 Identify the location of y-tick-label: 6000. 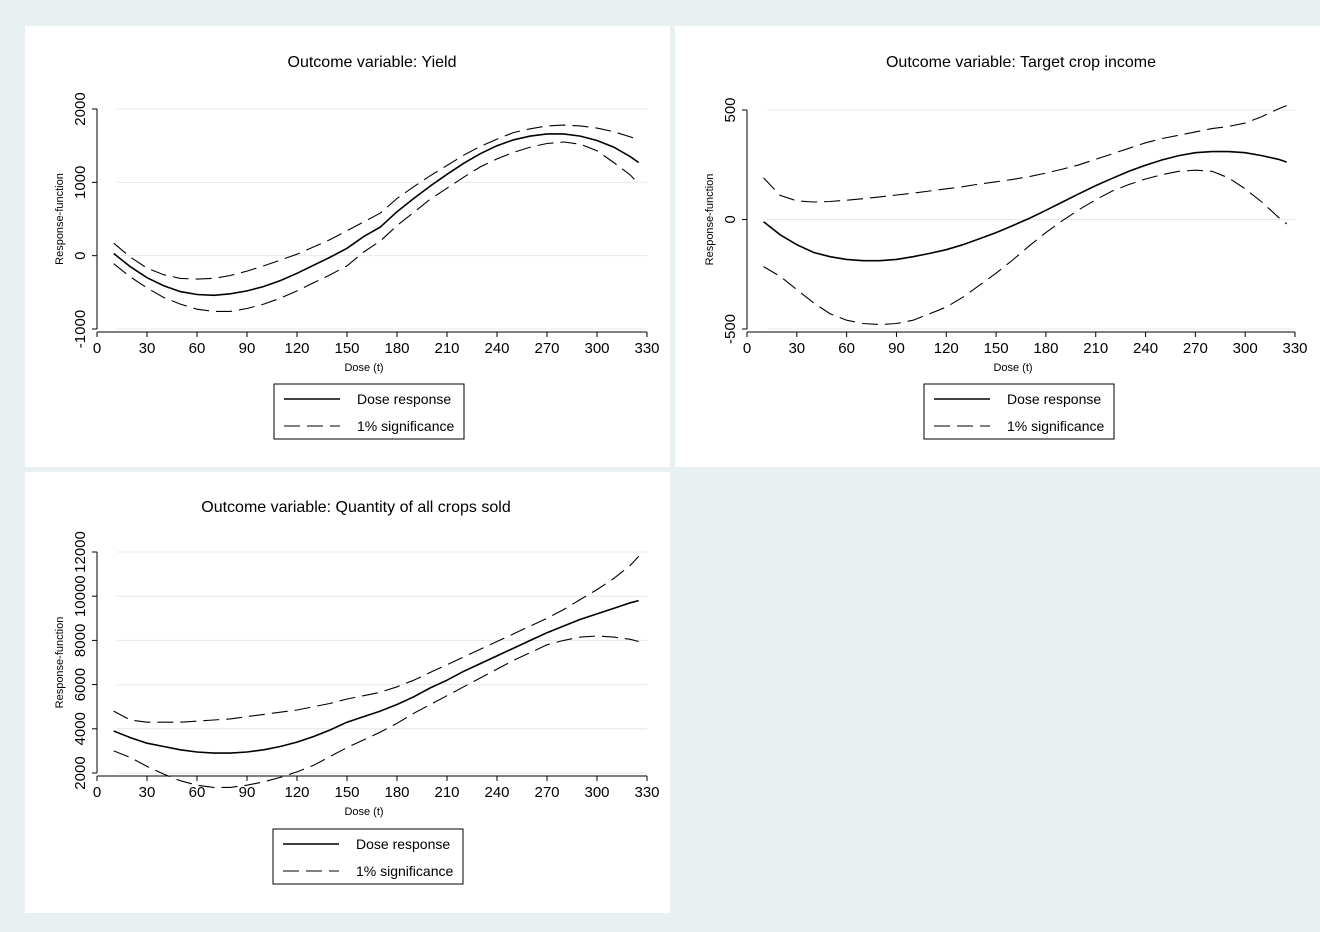
(80, 684).